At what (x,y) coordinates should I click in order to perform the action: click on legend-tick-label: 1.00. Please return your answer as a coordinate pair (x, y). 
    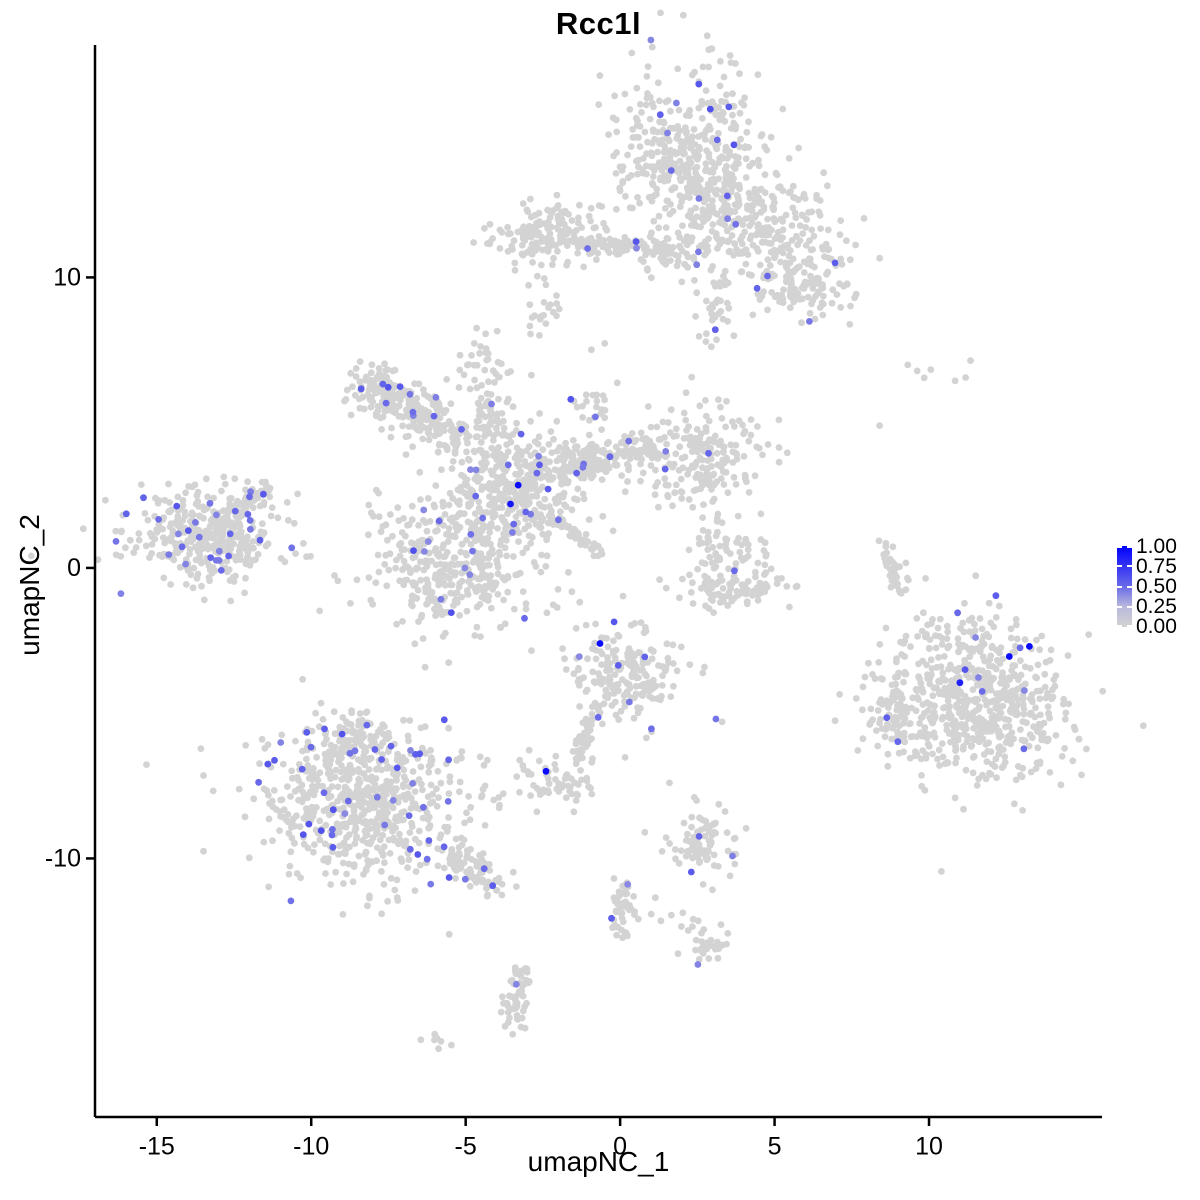
    Looking at the image, I should click on (1156, 546).